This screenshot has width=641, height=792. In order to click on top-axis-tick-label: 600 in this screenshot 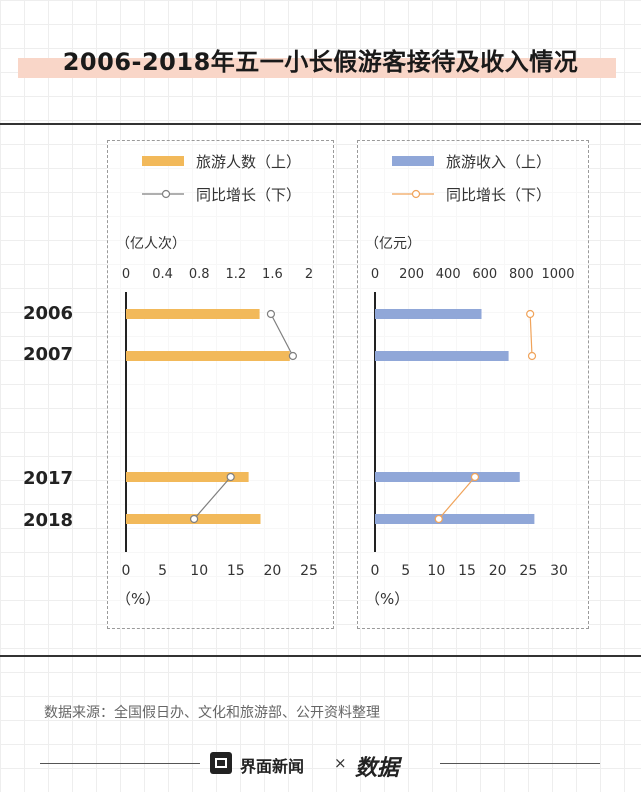, I will do `click(484, 274)`.